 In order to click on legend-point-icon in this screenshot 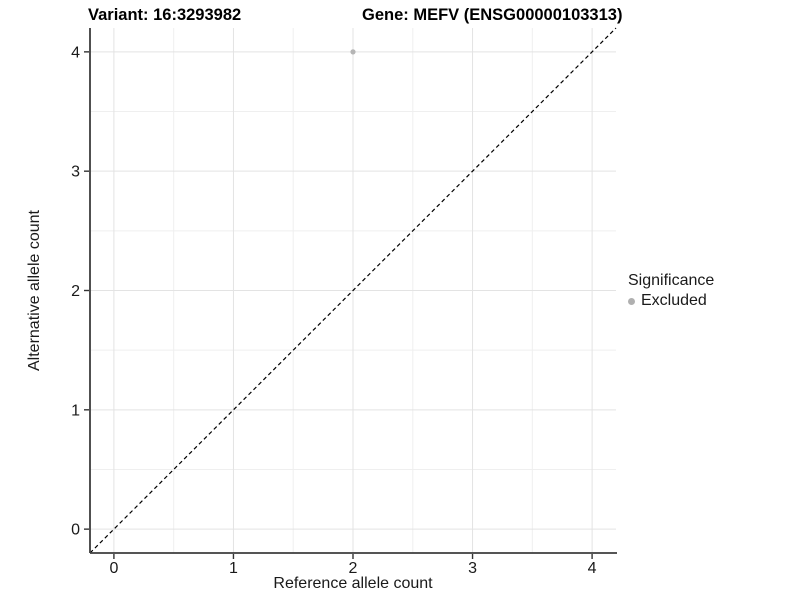, I will do `click(631, 301)`.